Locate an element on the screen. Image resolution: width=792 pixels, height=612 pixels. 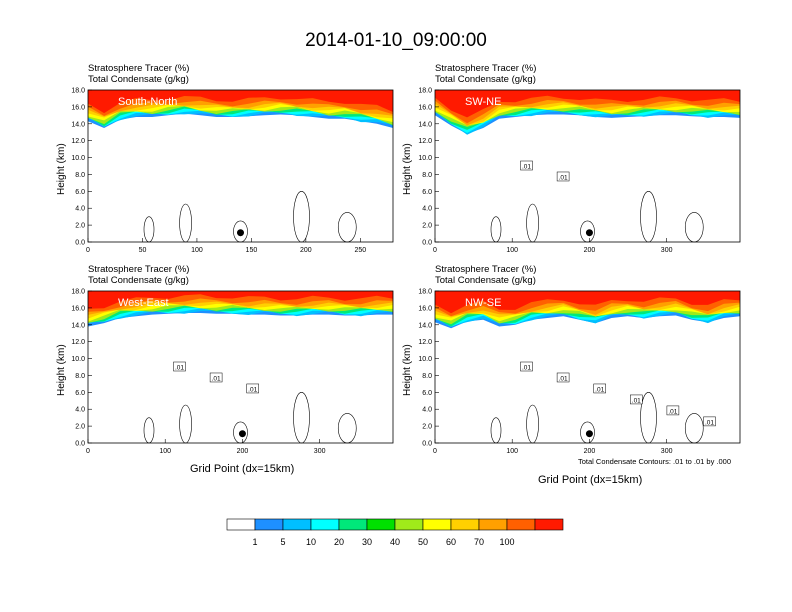
colorbar: 1 5 10 20 30 40 50 60 70 100 is located at coordinates (395, 532).